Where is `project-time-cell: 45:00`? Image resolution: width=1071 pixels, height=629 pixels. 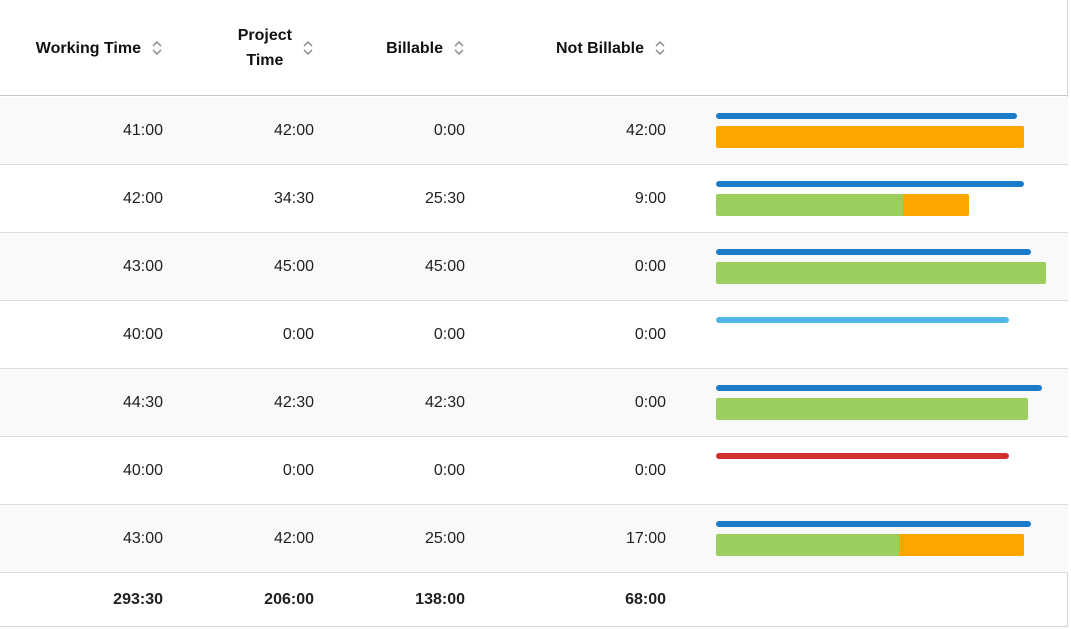 project-time-cell: 45:00 is located at coordinates (293, 266).